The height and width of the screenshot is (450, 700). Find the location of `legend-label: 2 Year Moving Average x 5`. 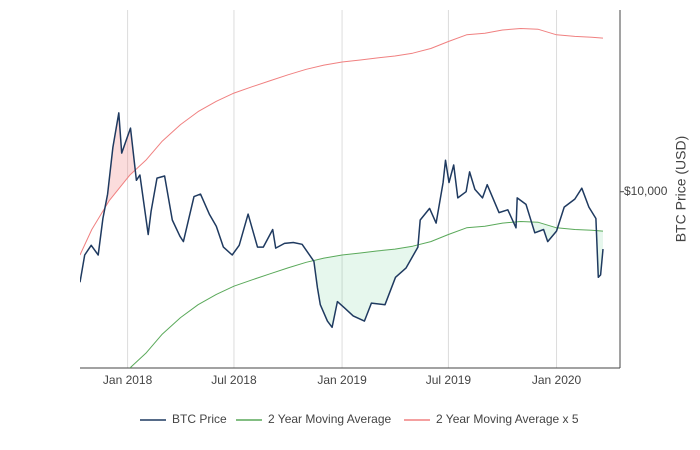

legend-label: 2 Year Moving Average x 5 is located at coordinates (507, 419).